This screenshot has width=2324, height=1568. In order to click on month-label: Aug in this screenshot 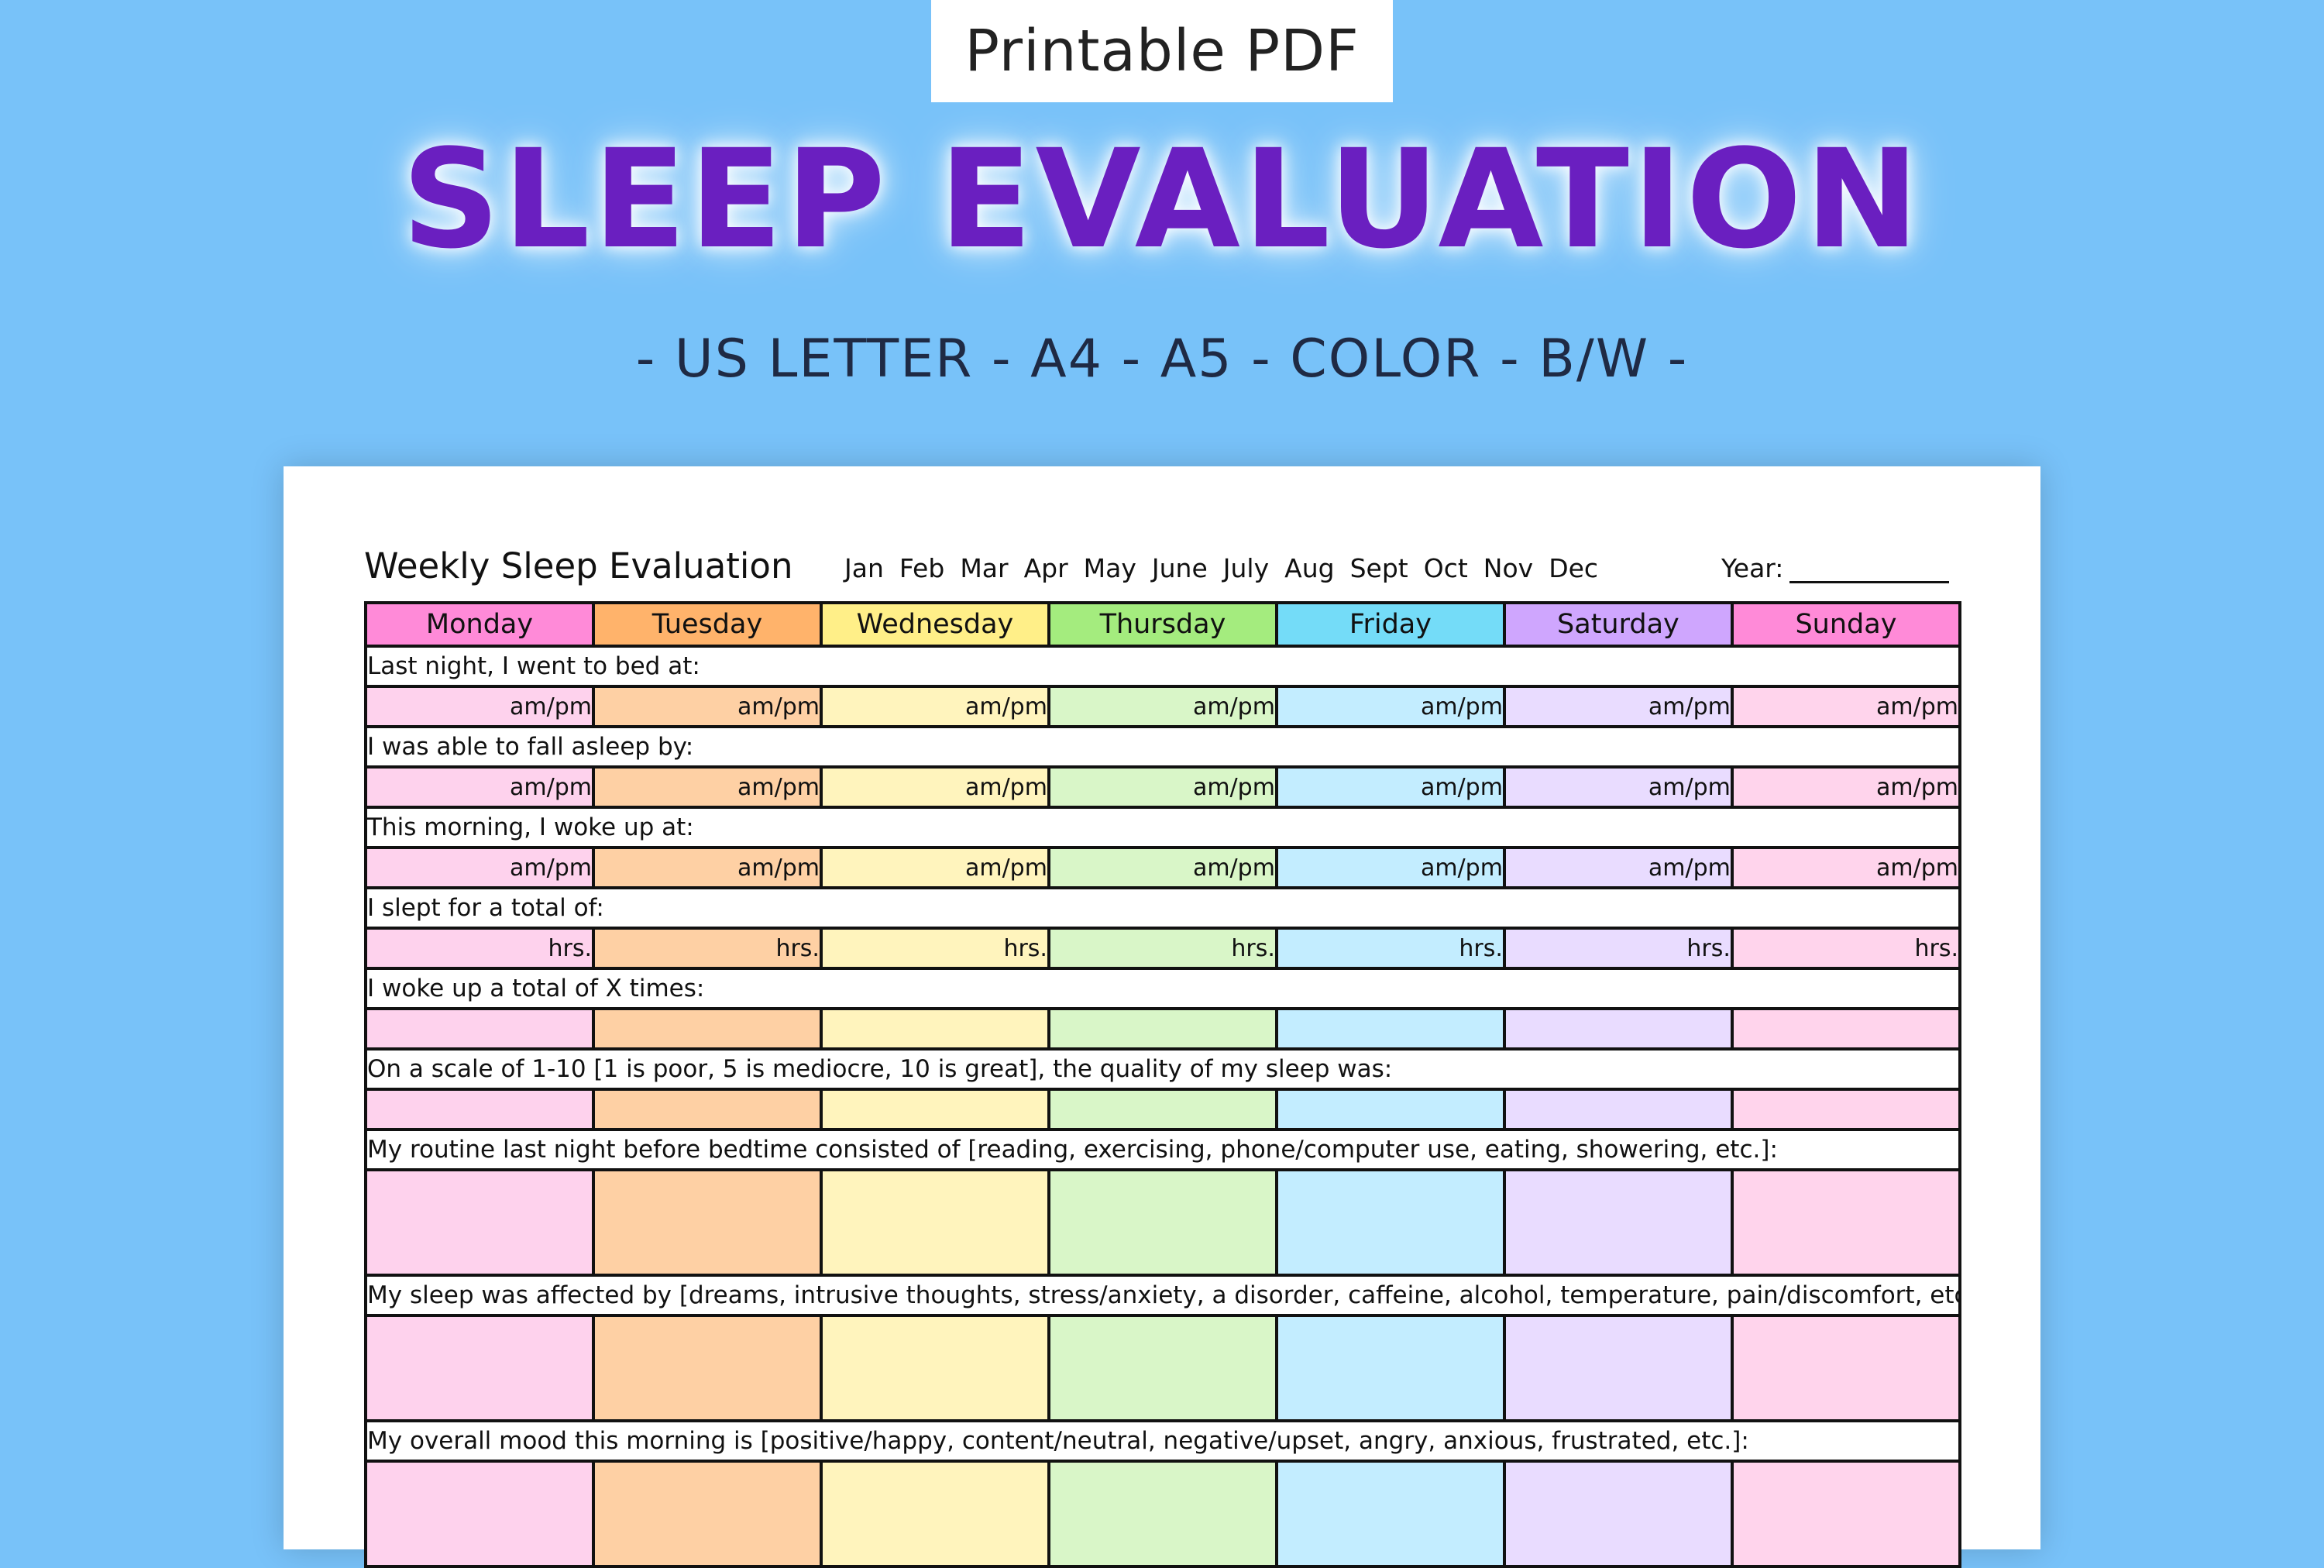, I will do `click(1309, 568)`.